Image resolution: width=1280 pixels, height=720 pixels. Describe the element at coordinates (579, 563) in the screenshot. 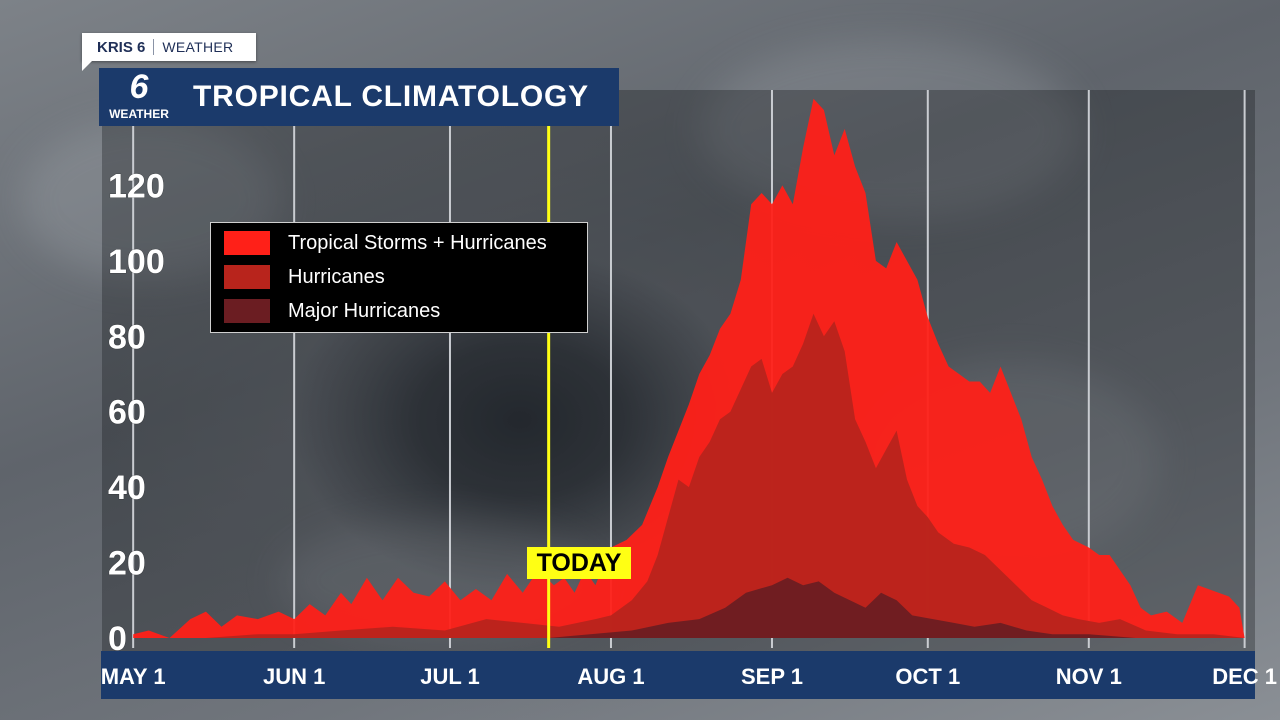

I see `today-label: TODAY` at that location.